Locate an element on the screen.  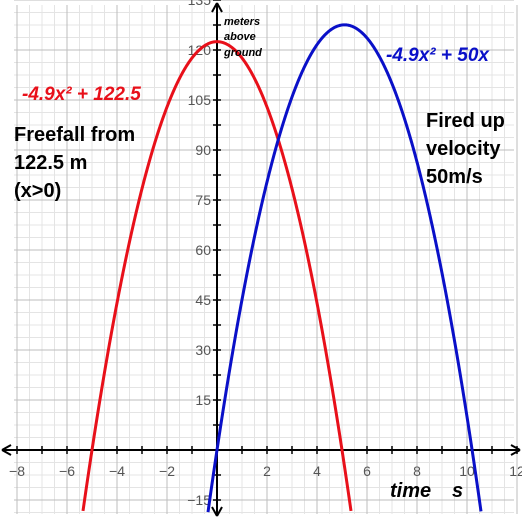
y-tick-label: 60 is located at coordinates (203, 250).